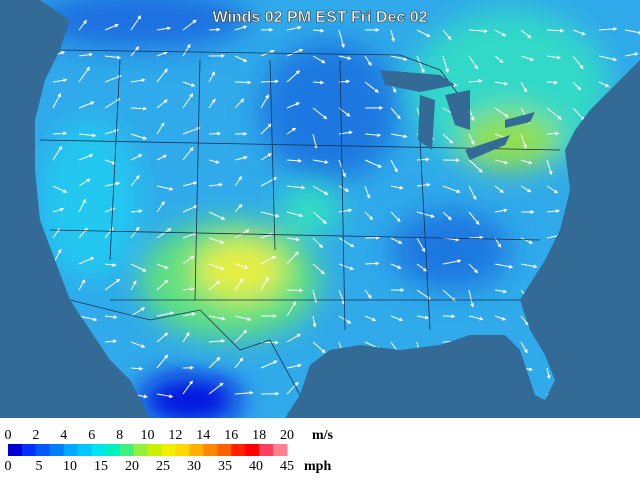 The height and width of the screenshot is (480, 640). Describe the element at coordinates (163, 466) in the screenshot. I see `mph-label: 25` at that location.